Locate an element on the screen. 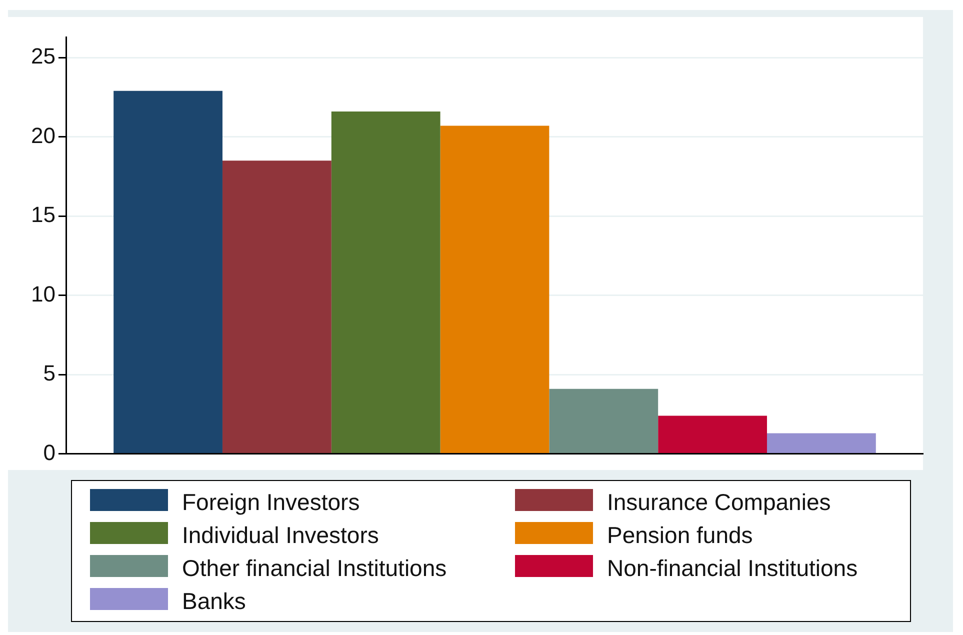 The image size is (963, 635). y-tick-label: 0 is located at coordinates (49, 452).